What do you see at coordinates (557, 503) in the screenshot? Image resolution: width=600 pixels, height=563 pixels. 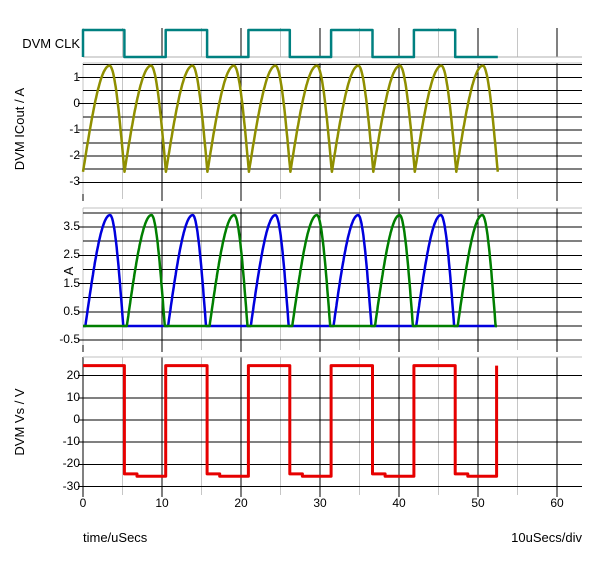 I see `x-tick-label: 60` at bounding box center [557, 503].